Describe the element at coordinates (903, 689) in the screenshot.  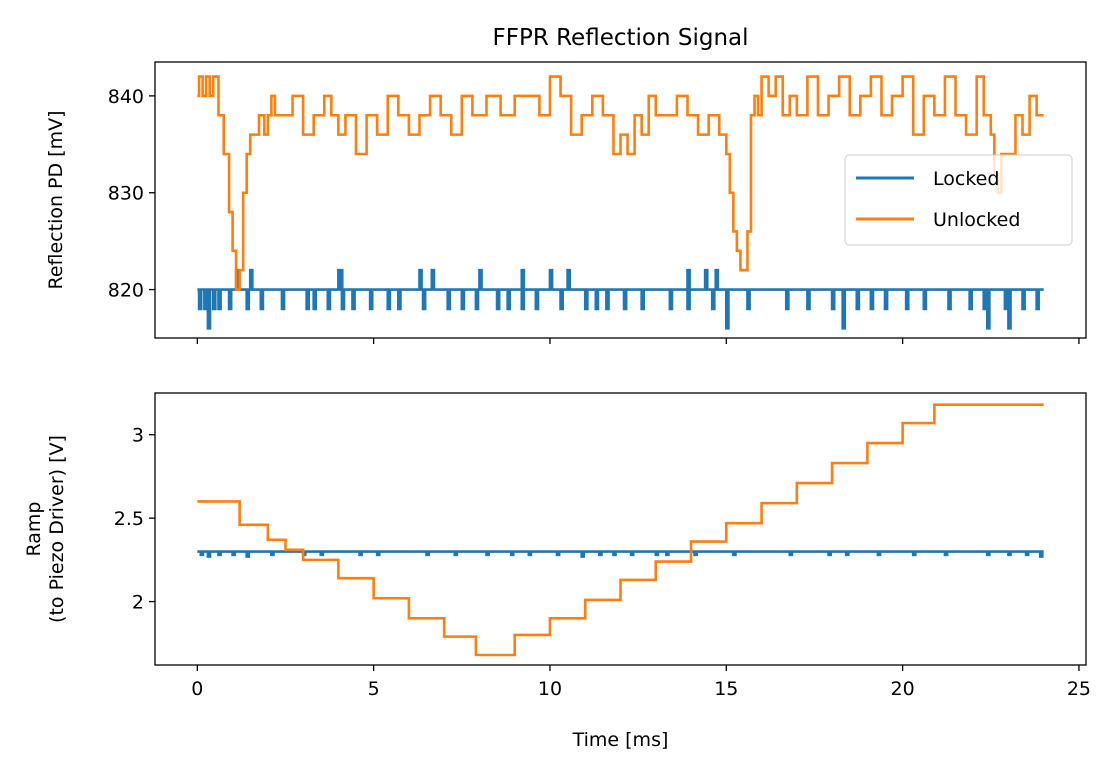
I see `bottom-xtick-label: 20` at that location.